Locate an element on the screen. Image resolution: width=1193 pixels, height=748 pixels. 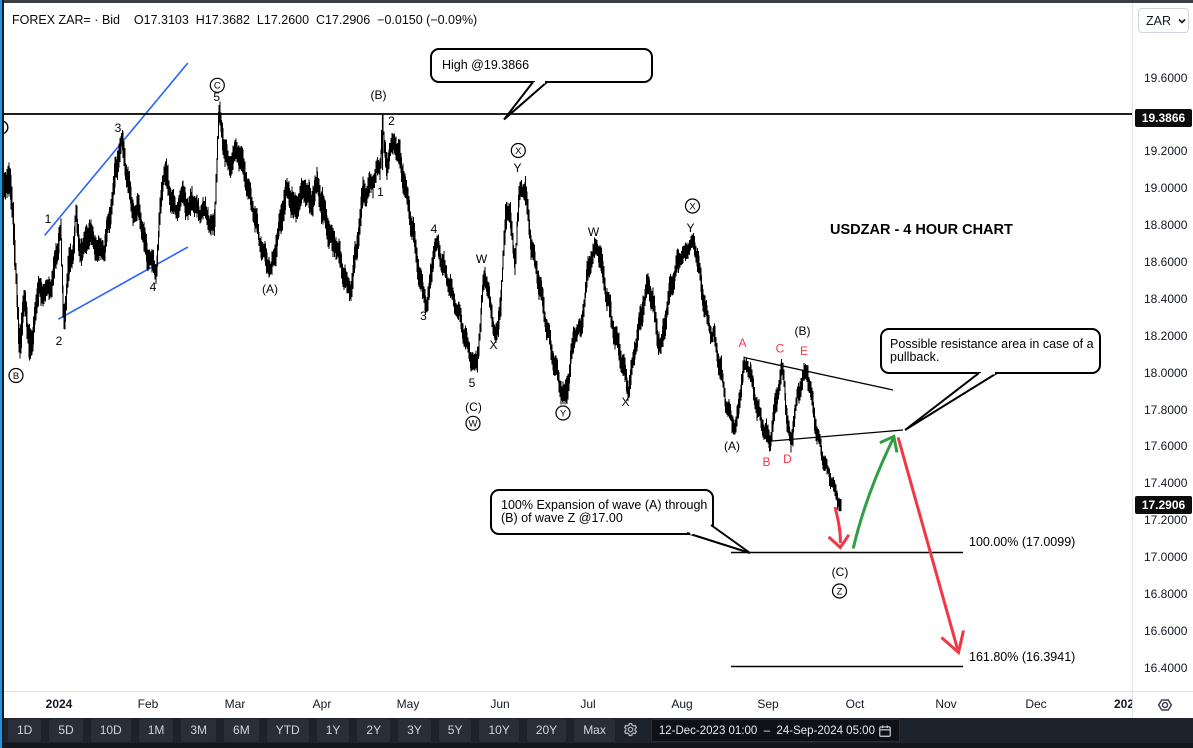
svg-text: pullback. is located at coordinates (914, 357).